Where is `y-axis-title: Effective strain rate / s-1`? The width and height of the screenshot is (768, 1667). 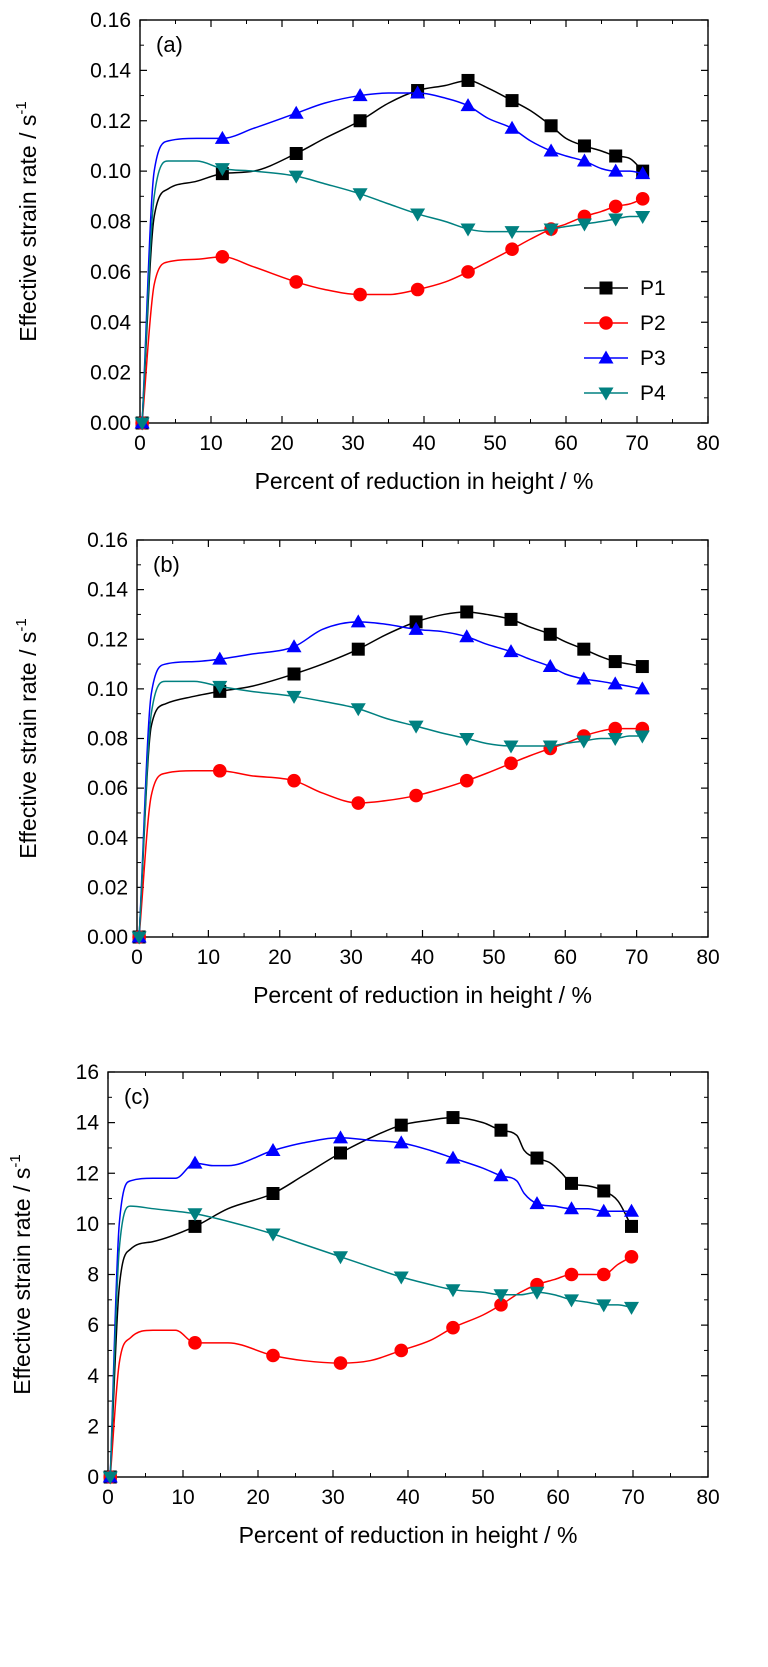 y-axis-title: Effective strain rate / s-1 is located at coordinates (27, 738).